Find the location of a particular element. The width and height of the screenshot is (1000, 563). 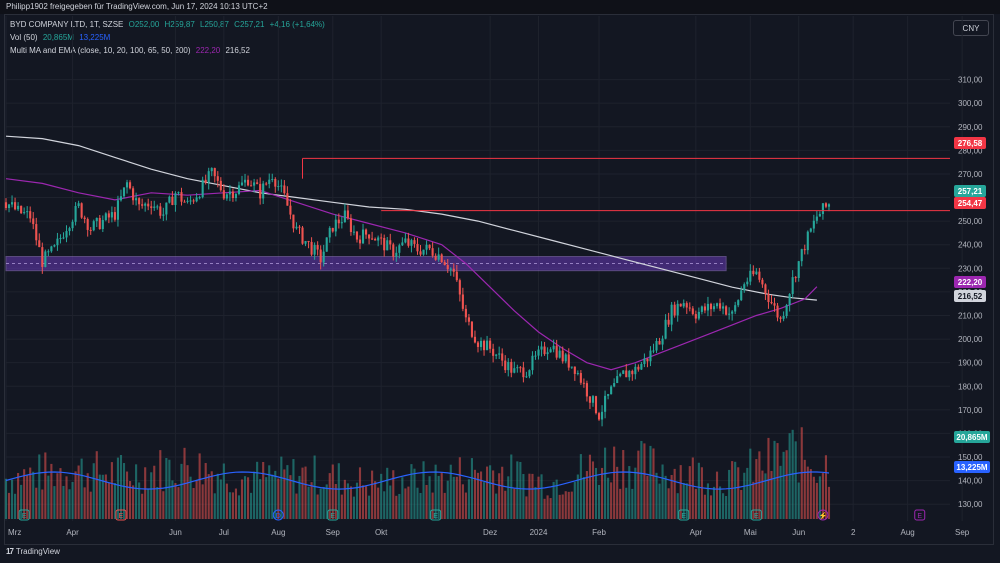

event-marker-label: ⚡ is located at coordinates (823, 515).